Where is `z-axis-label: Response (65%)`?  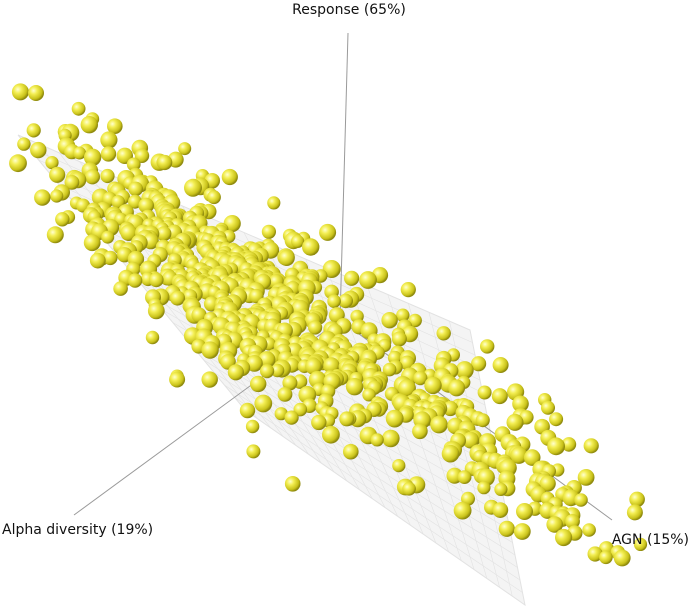 z-axis-label: Response (65%) is located at coordinates (349, 10).